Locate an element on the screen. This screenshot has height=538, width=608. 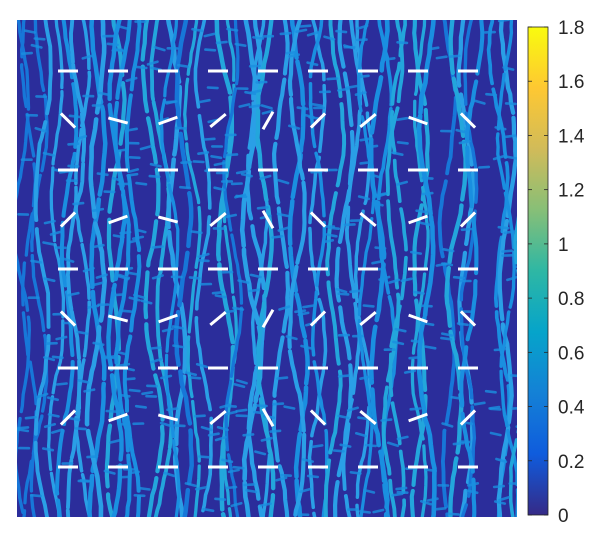
colorbar-ticks: 0 0.2 0.4 0.6 0.8 1 1.2 1.4 1.6 1.8 is located at coordinates (556, 272).